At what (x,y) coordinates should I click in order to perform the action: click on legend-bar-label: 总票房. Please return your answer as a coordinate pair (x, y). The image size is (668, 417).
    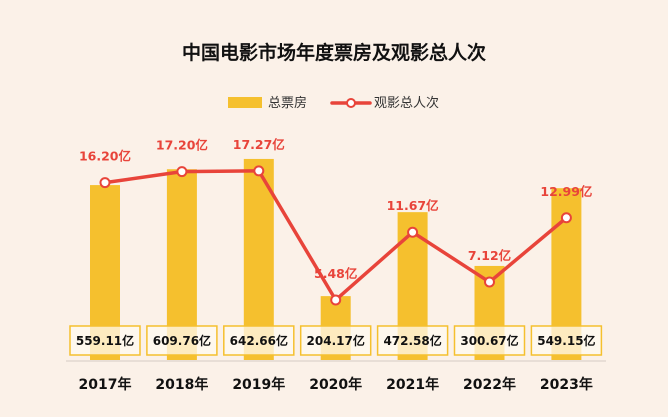
    Looking at the image, I should click on (287, 103).